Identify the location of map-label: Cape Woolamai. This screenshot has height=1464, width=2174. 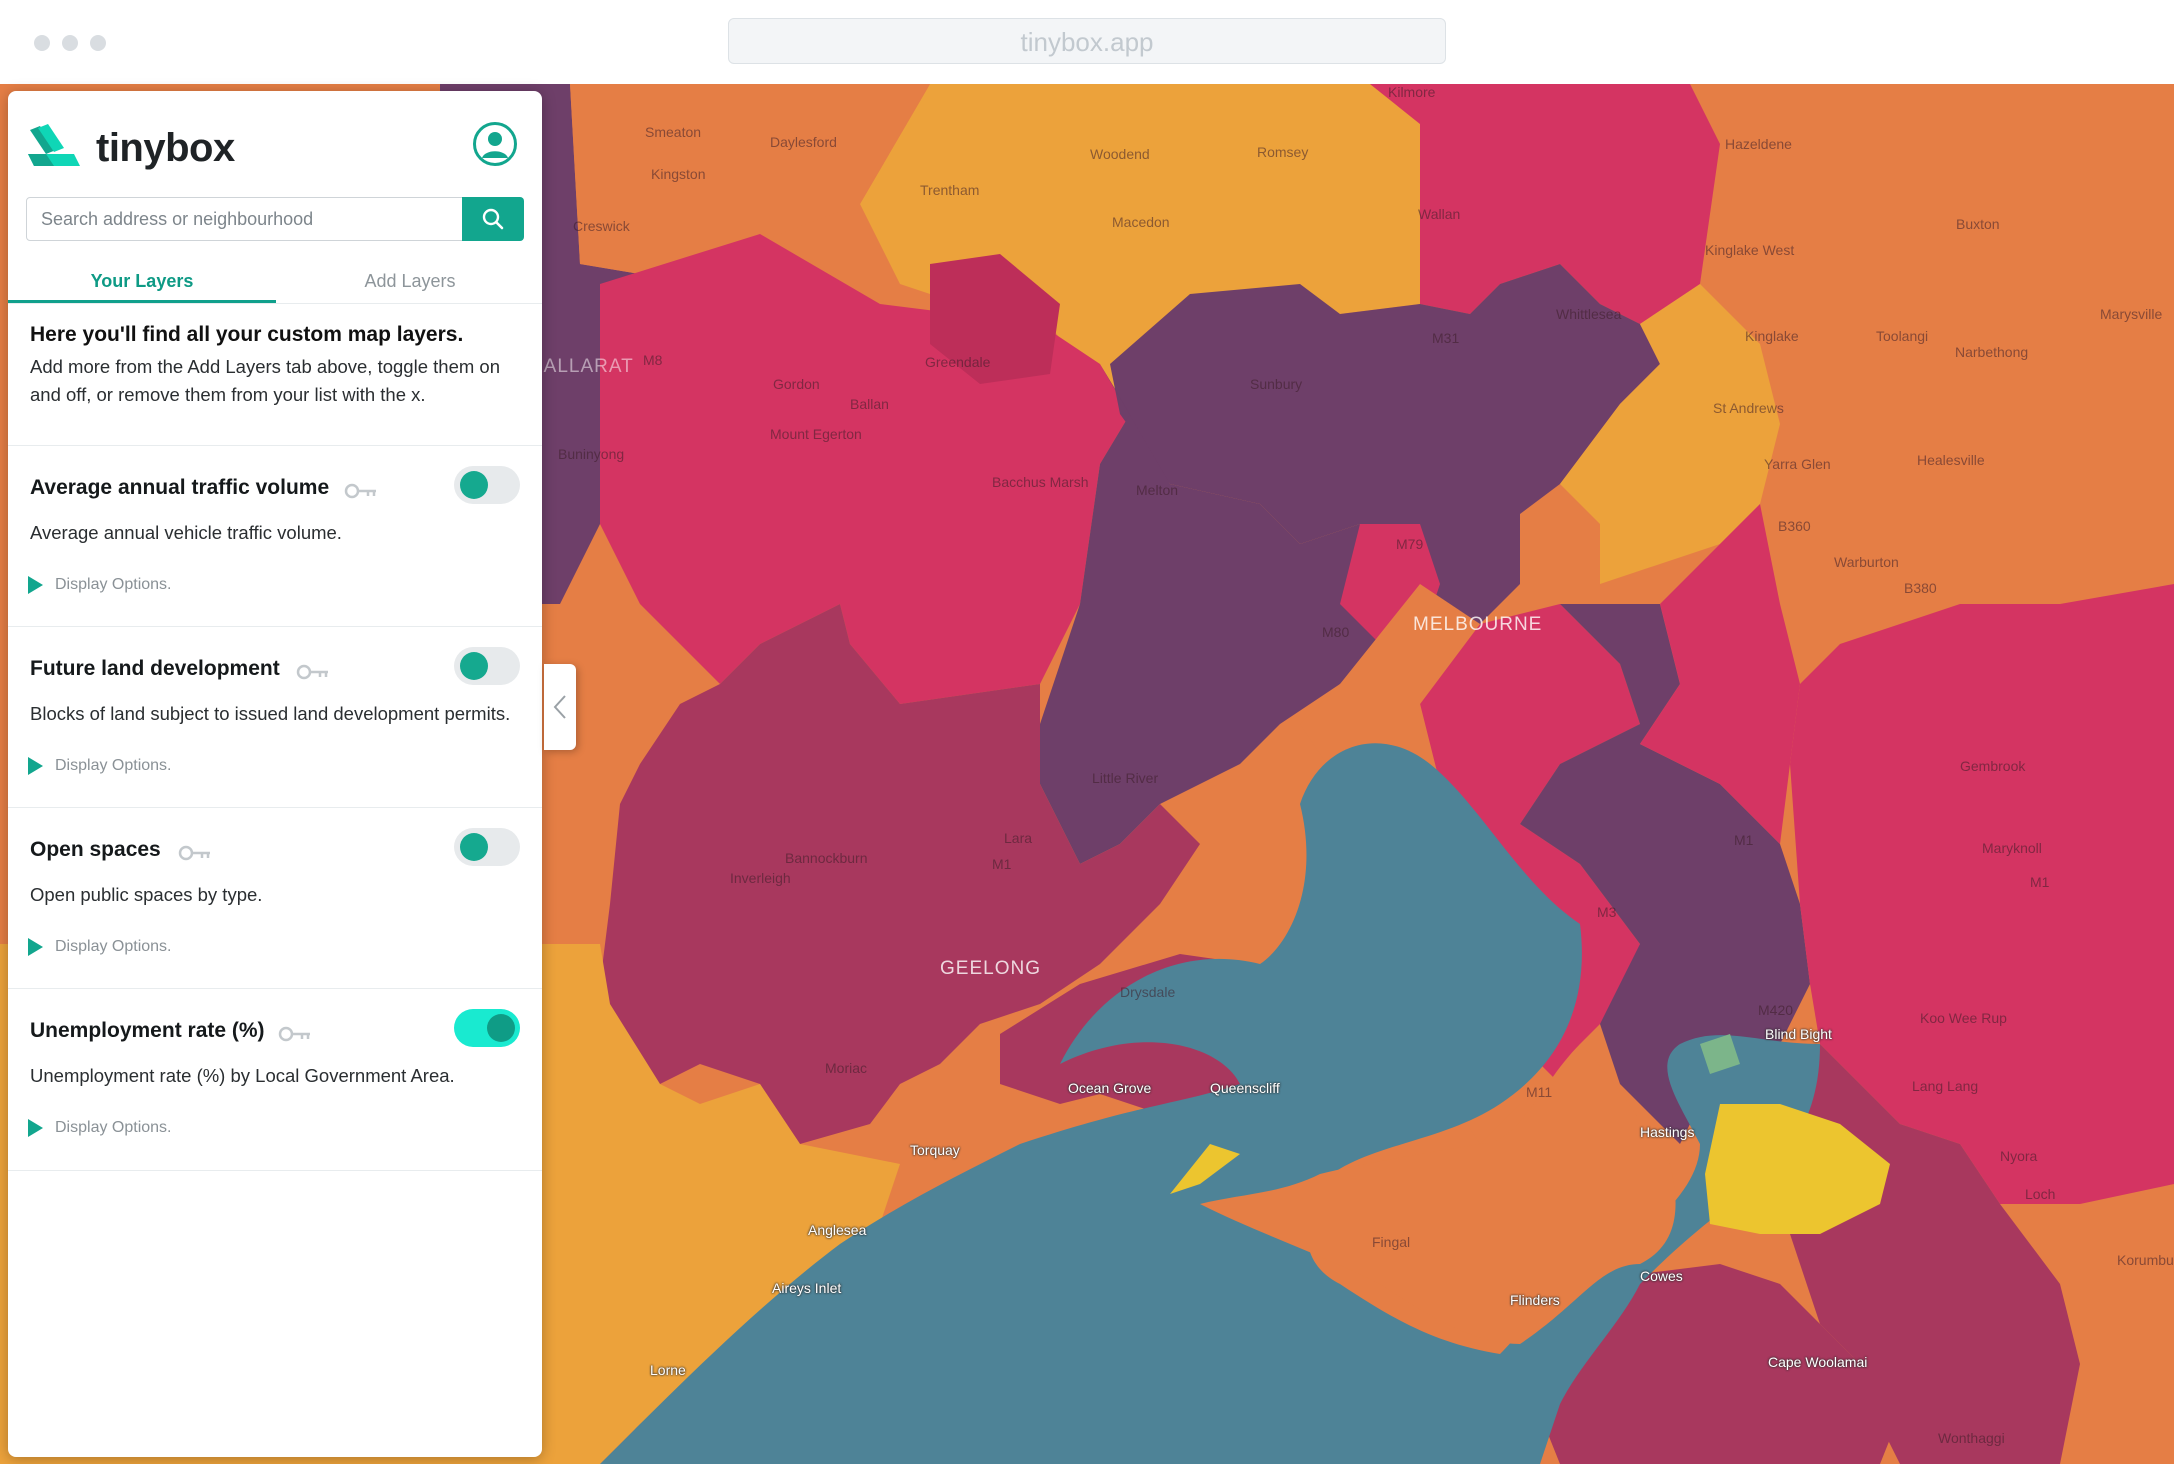
(1818, 1362).